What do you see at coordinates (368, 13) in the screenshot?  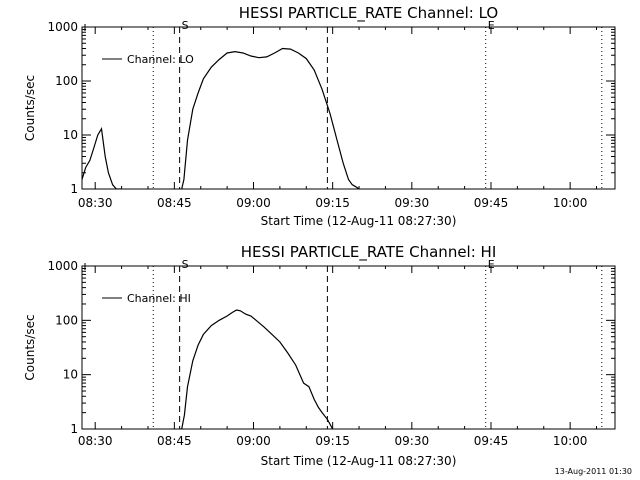 I see `chart-title: HESSI PARTICLE_RATE Channel: LO` at bounding box center [368, 13].